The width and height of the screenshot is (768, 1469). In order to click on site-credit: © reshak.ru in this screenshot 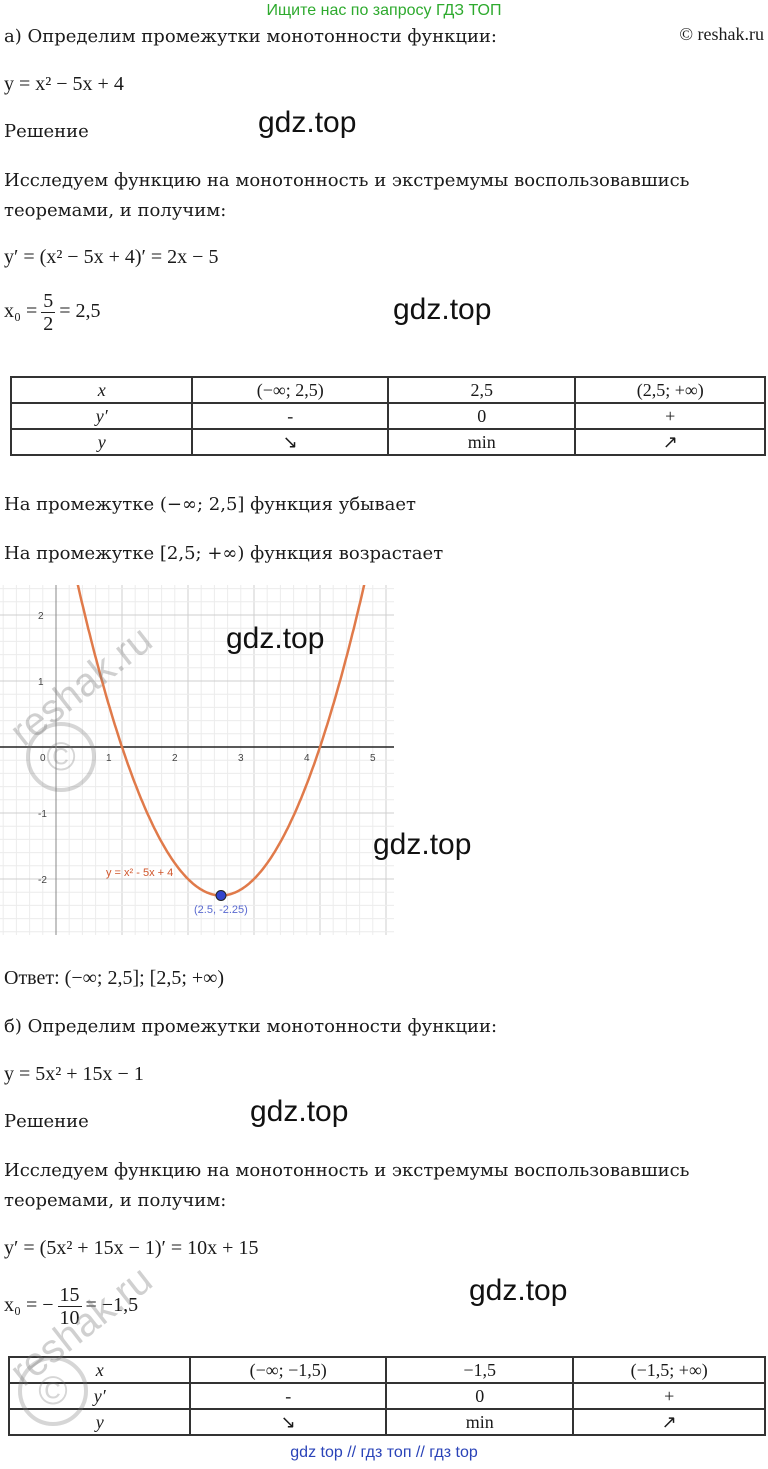, I will do `click(721, 34)`.